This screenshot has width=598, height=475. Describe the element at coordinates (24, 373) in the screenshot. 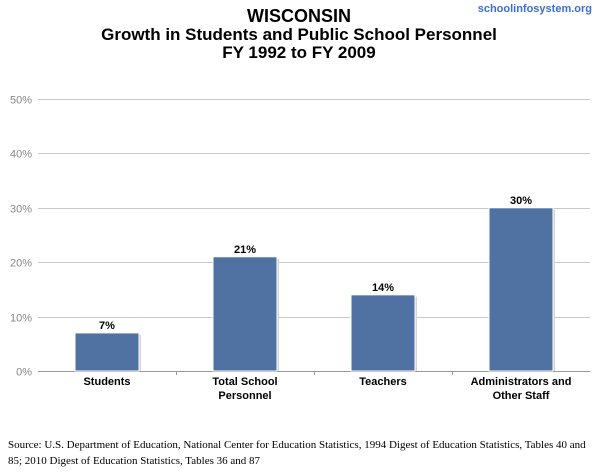

I see `y-tick-label: 0%` at that location.